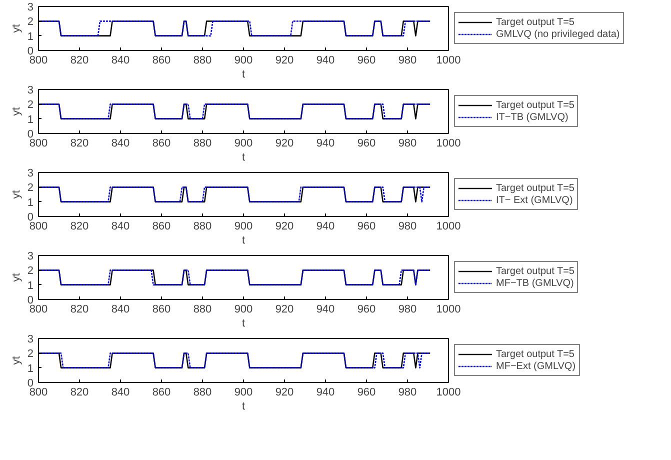  What do you see at coordinates (532, 117) in the screenshot?
I see `legend-label: IT−TB (GMLVQ)` at bounding box center [532, 117].